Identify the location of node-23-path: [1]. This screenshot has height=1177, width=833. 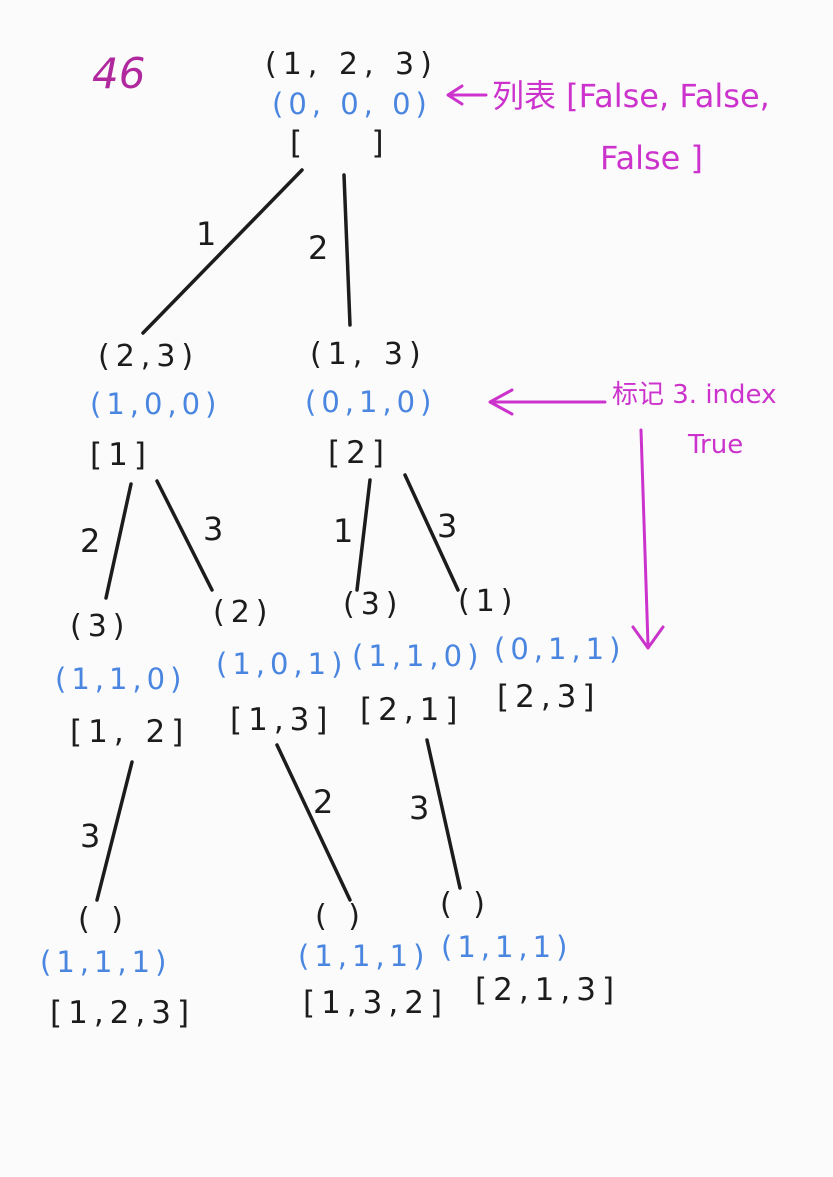
(121, 455).